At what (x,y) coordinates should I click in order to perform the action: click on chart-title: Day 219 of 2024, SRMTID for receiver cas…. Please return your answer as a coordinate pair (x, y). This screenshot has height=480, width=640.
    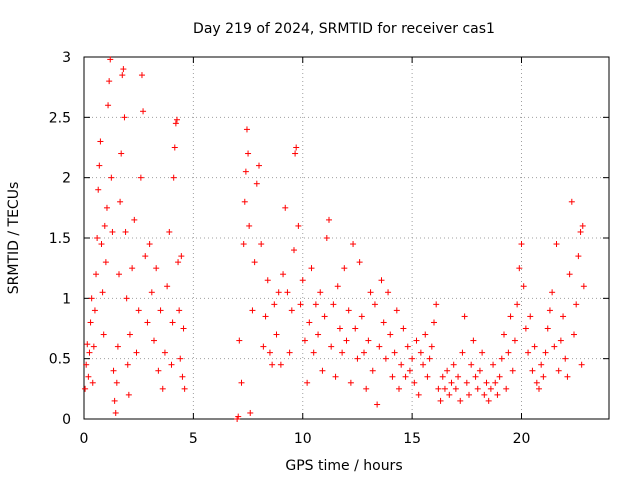
    Looking at the image, I should click on (344, 29).